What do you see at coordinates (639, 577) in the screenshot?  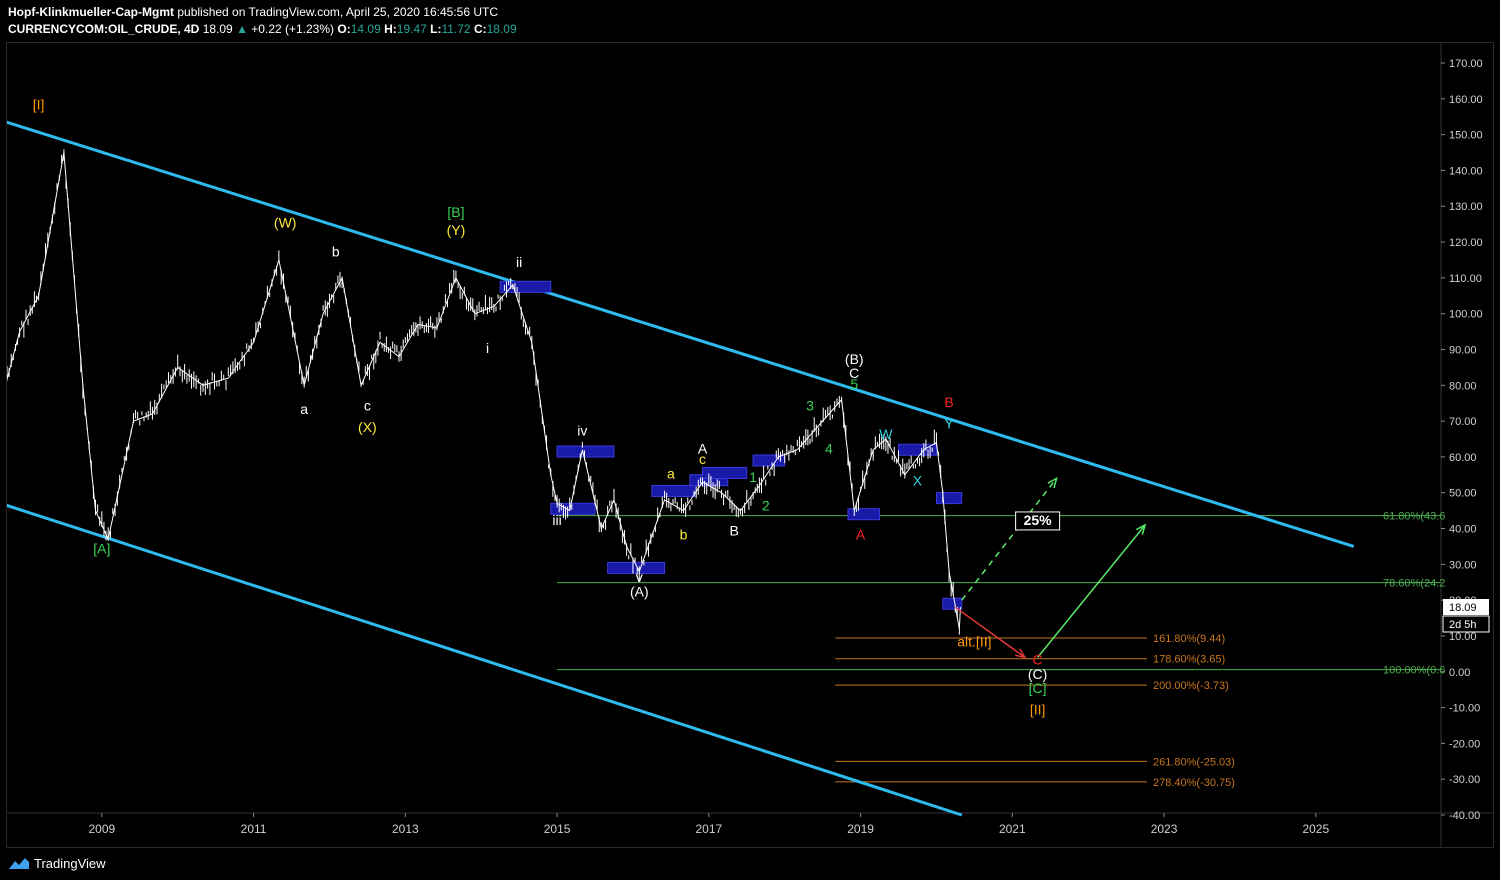 I see `wave-label: v` at bounding box center [639, 577].